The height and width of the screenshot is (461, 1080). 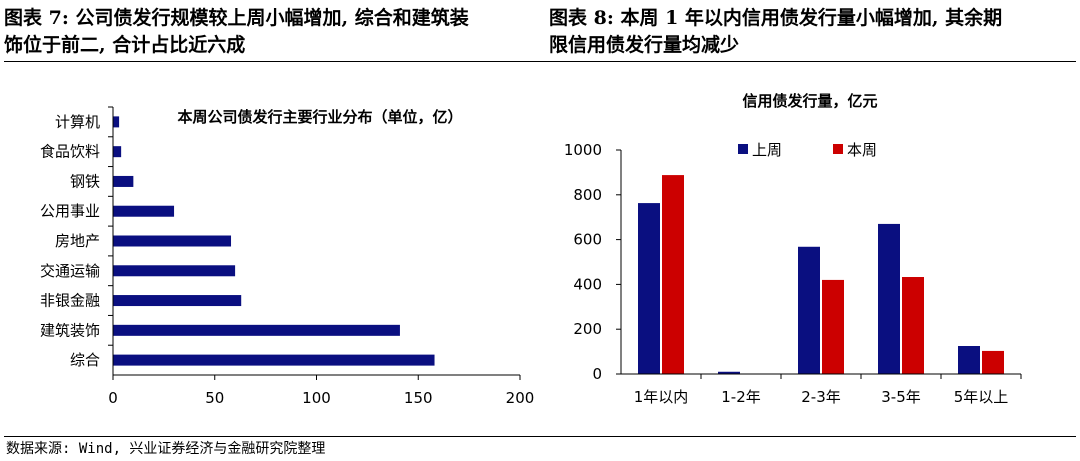 I want to click on right-caption-line2: 限信用债发行量均减少, so click(x=644, y=45).